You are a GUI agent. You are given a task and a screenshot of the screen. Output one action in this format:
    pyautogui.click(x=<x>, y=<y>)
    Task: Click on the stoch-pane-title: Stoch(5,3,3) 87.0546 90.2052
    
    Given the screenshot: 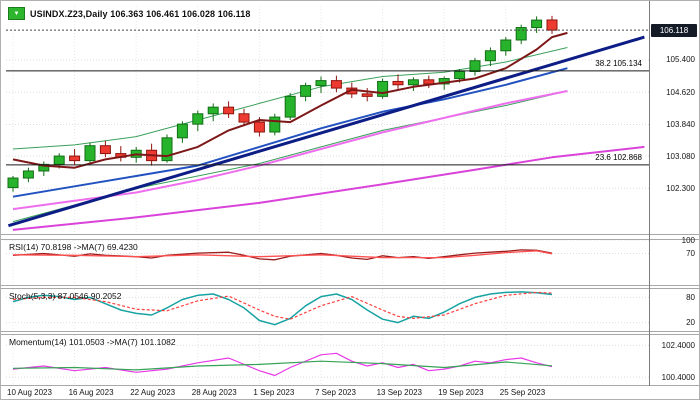 What is the action you would take?
    pyautogui.click(x=65, y=296)
    